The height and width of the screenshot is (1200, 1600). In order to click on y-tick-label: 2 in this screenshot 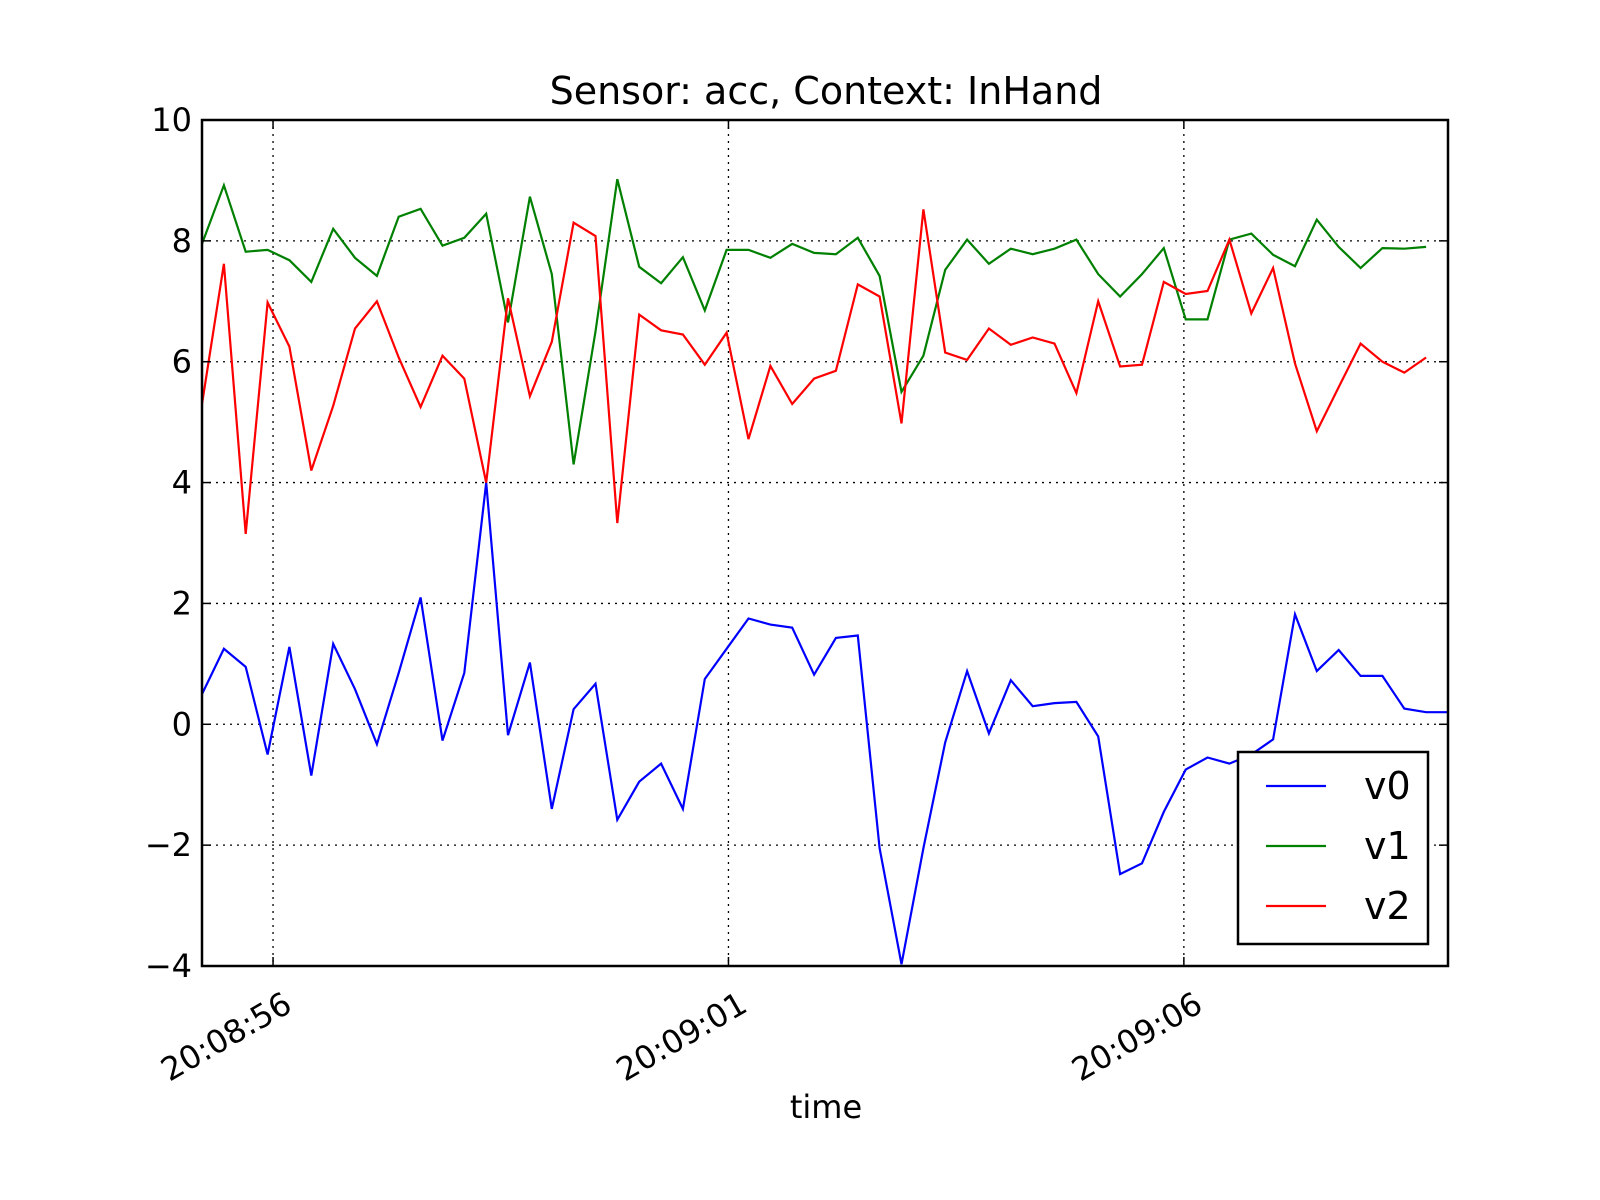, I will do `click(182, 603)`.